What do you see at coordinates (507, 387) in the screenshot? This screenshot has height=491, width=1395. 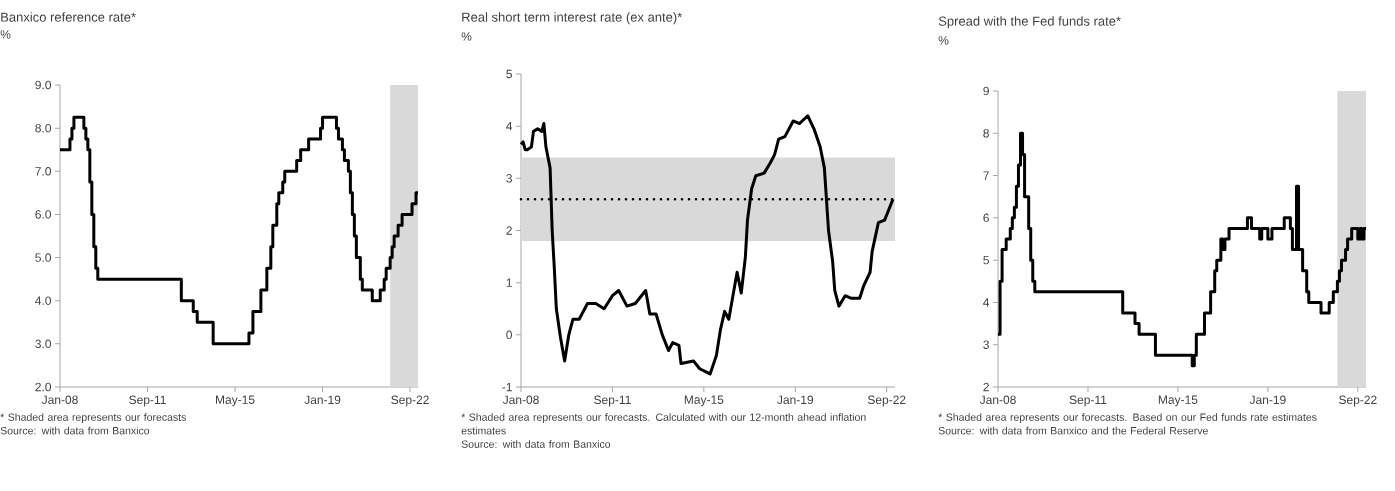 I see `y-tick-label: -1` at bounding box center [507, 387].